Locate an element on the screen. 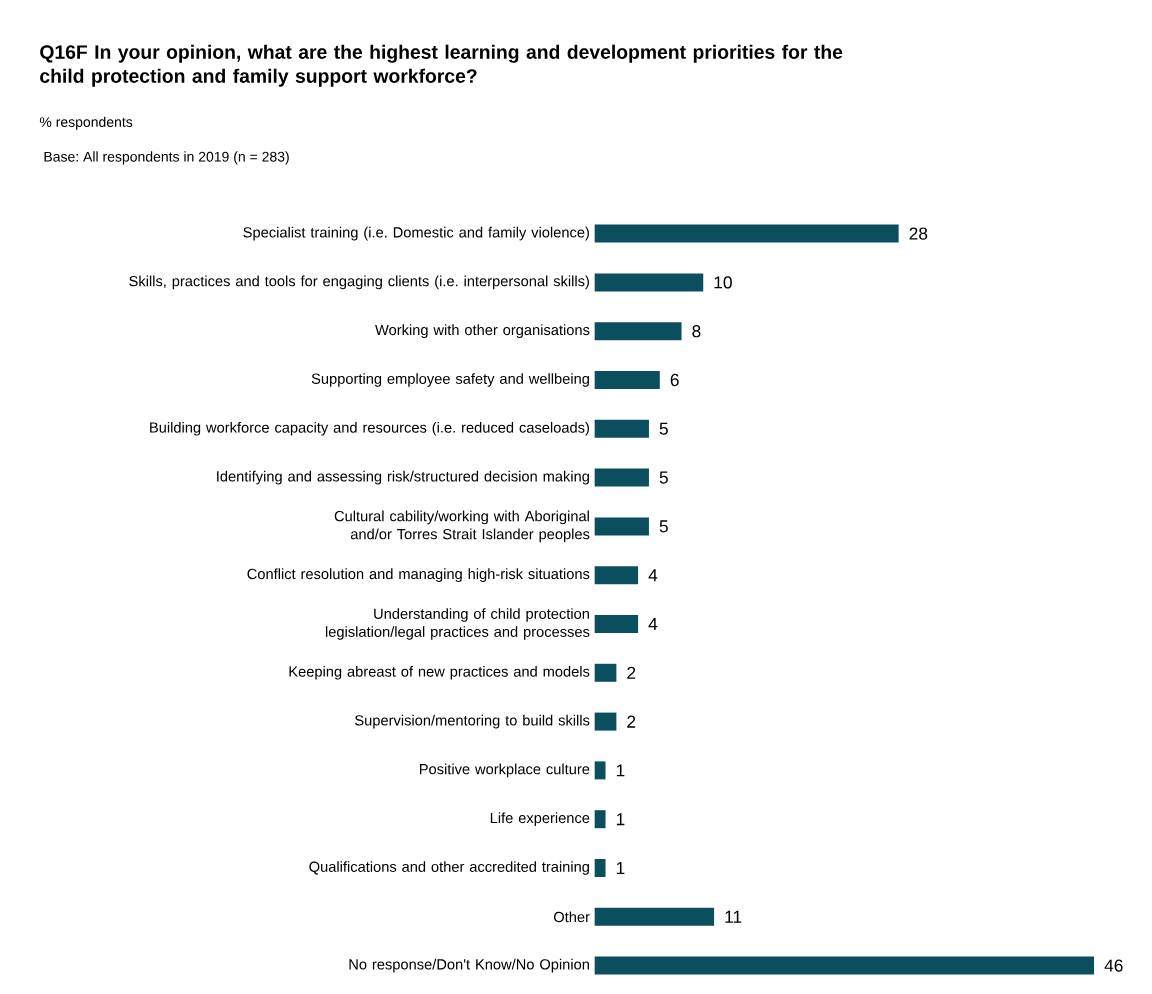 The height and width of the screenshot is (994, 1152). y-tick-label: Other is located at coordinates (571, 917).